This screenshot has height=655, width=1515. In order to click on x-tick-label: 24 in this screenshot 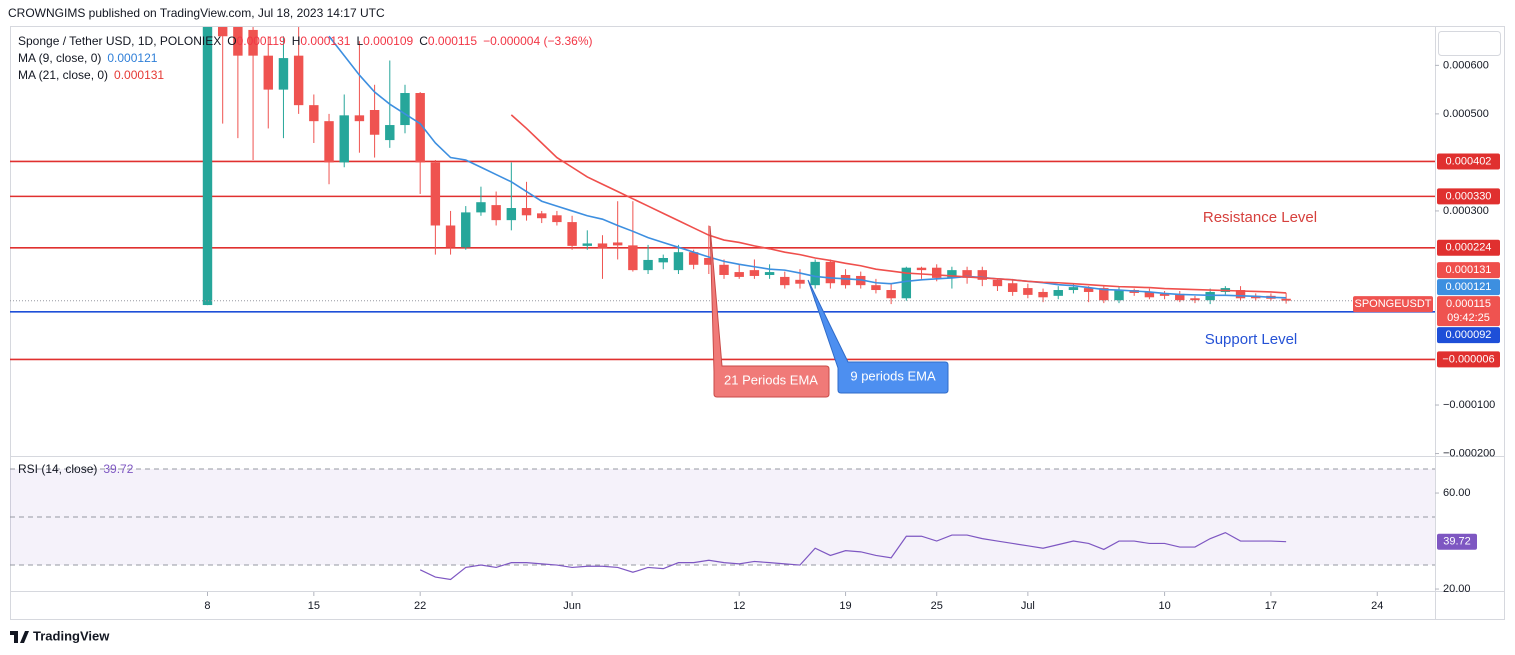, I will do `click(1377, 606)`.